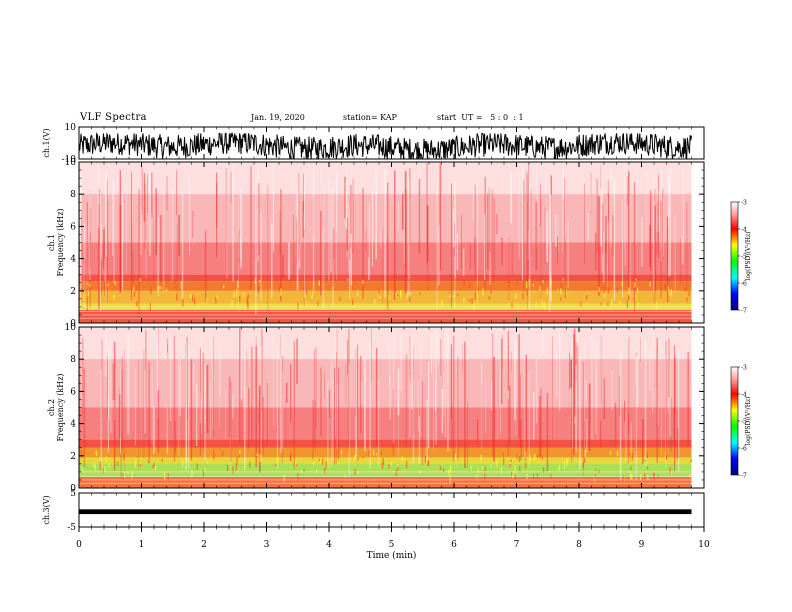  Describe the element at coordinates (392, 555) in the screenshot. I see `x-axis-label: Time (min)` at that location.